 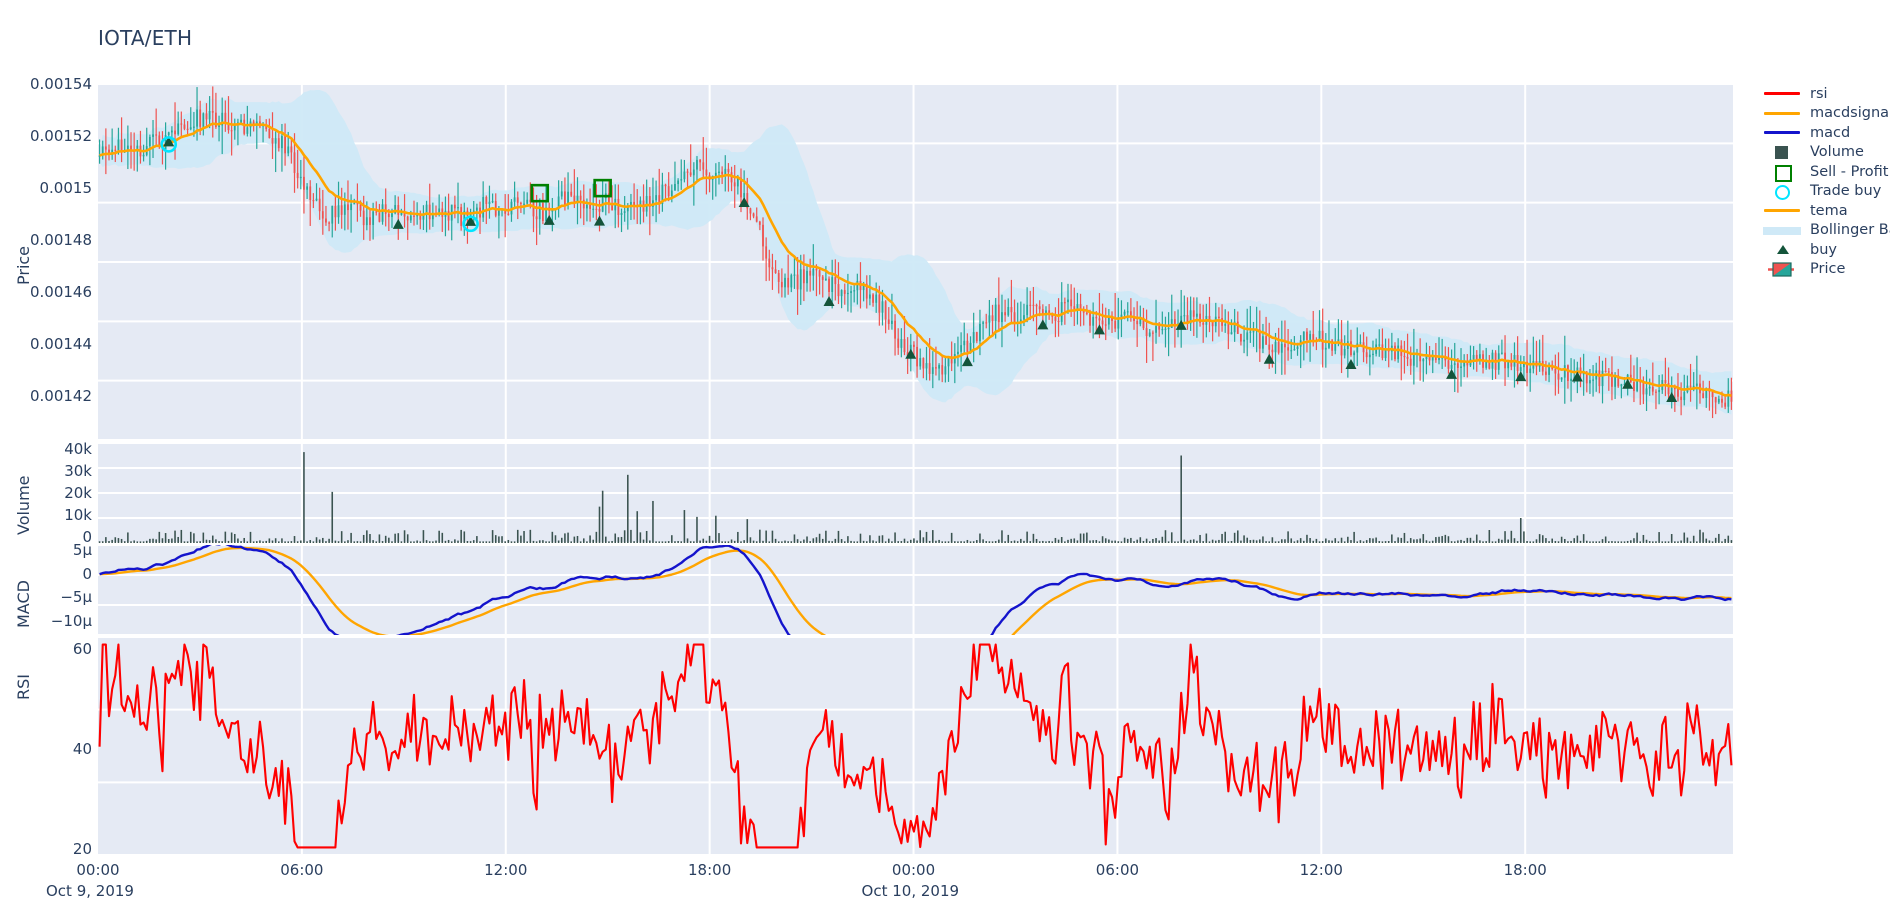 I want to click on legend-triangle-icon, so click(x=1782, y=249).